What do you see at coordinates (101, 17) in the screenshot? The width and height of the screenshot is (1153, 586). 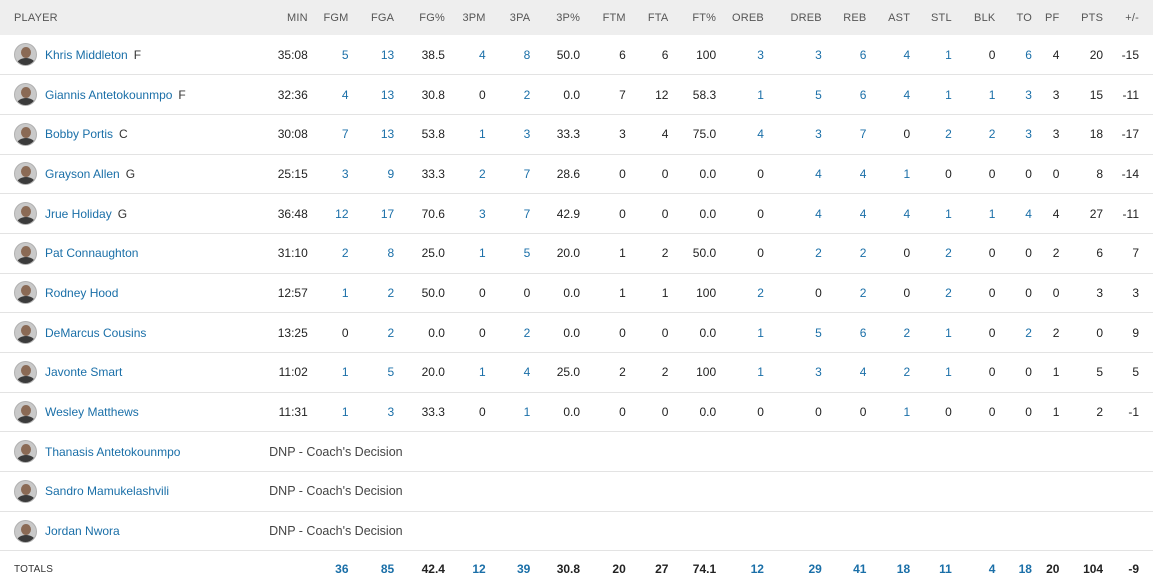 I see `col-header-player: PLAYER` at bounding box center [101, 17].